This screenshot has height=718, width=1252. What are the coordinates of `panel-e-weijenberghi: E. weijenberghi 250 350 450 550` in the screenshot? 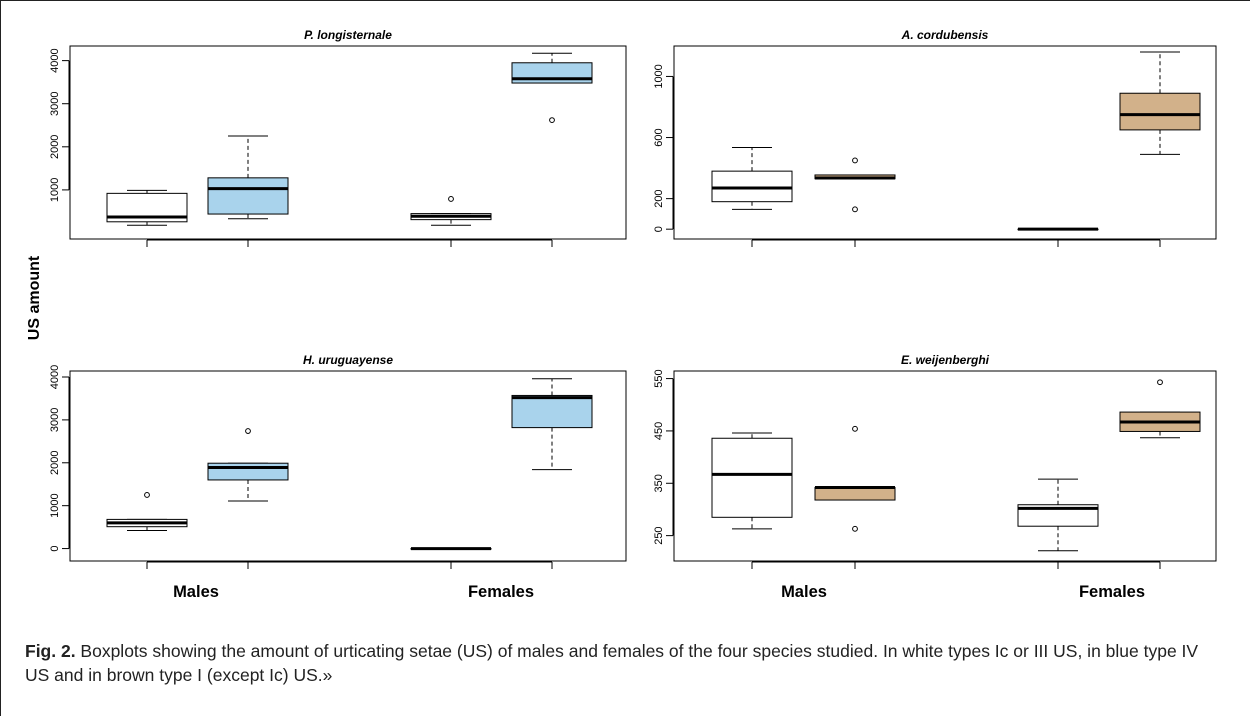 It's located at (935, 461).